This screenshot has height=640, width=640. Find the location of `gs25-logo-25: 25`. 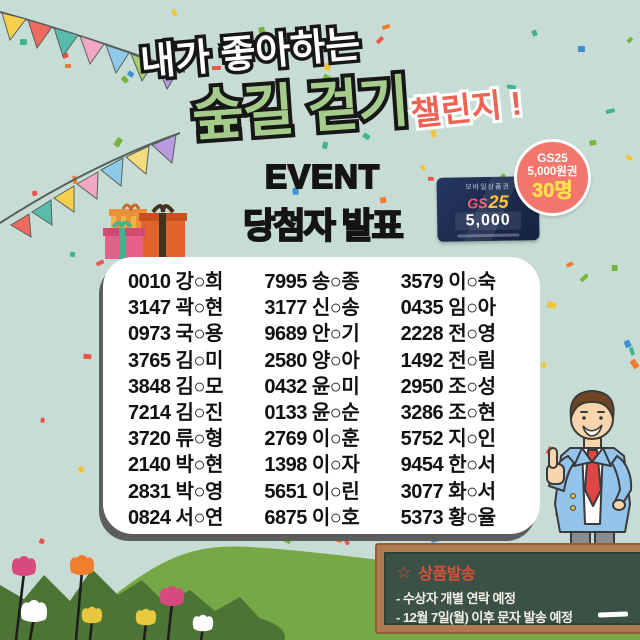

gs25-logo-25: 25 is located at coordinates (498, 201).